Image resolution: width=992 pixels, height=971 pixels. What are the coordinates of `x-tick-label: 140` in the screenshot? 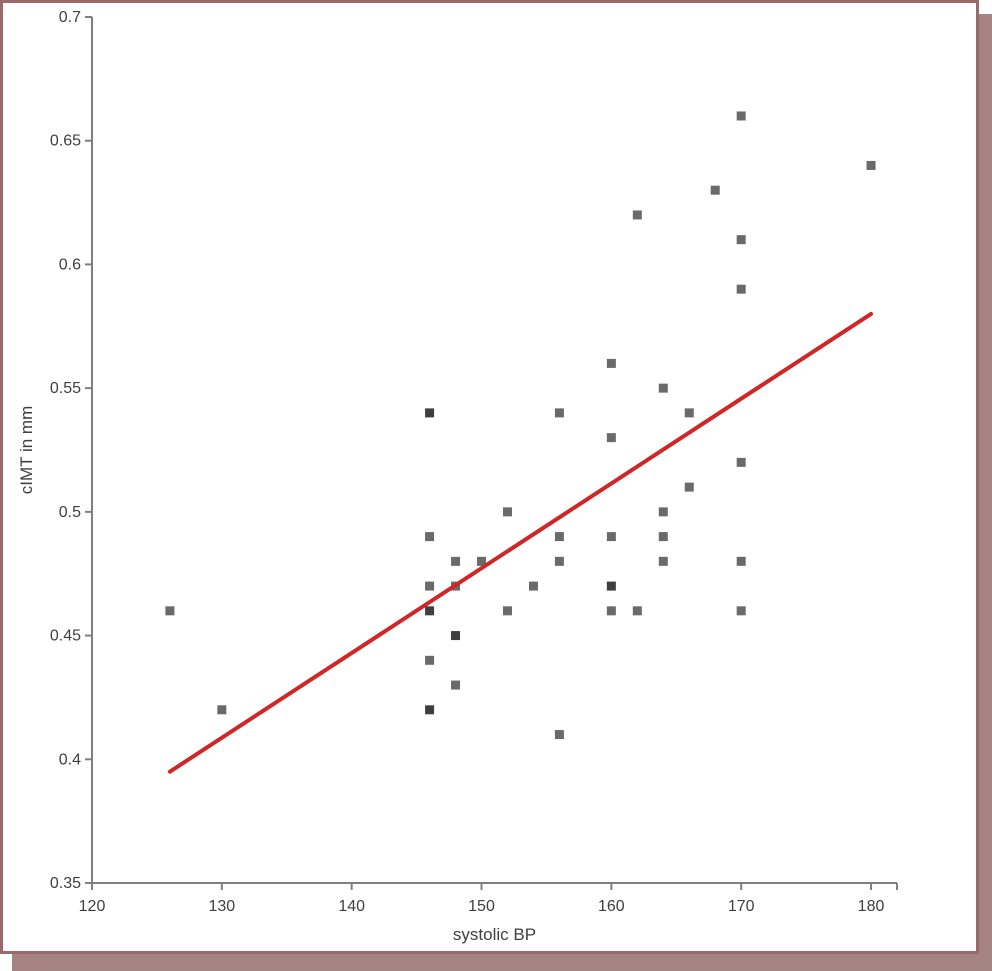 It's located at (351, 906).